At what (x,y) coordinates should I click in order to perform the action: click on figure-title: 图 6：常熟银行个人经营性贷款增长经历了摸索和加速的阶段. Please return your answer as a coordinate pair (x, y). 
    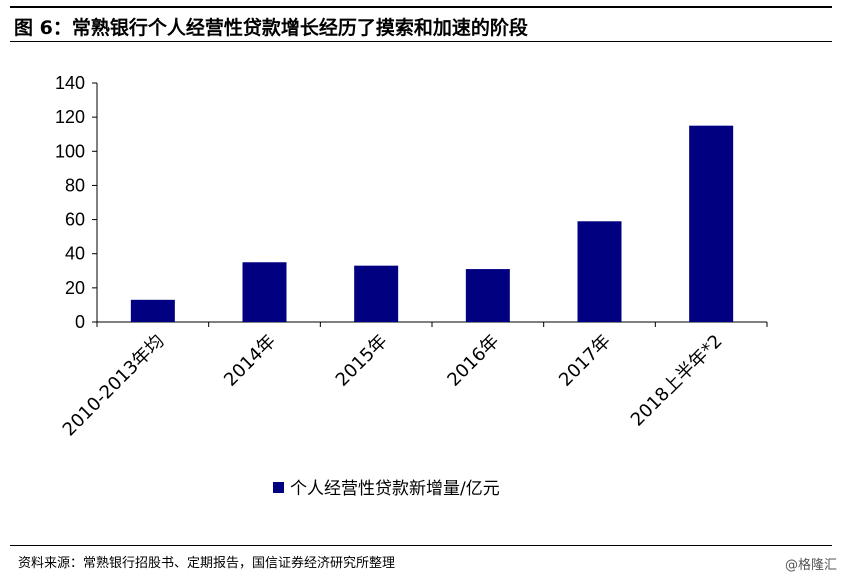
    Looking at the image, I should click on (271, 28).